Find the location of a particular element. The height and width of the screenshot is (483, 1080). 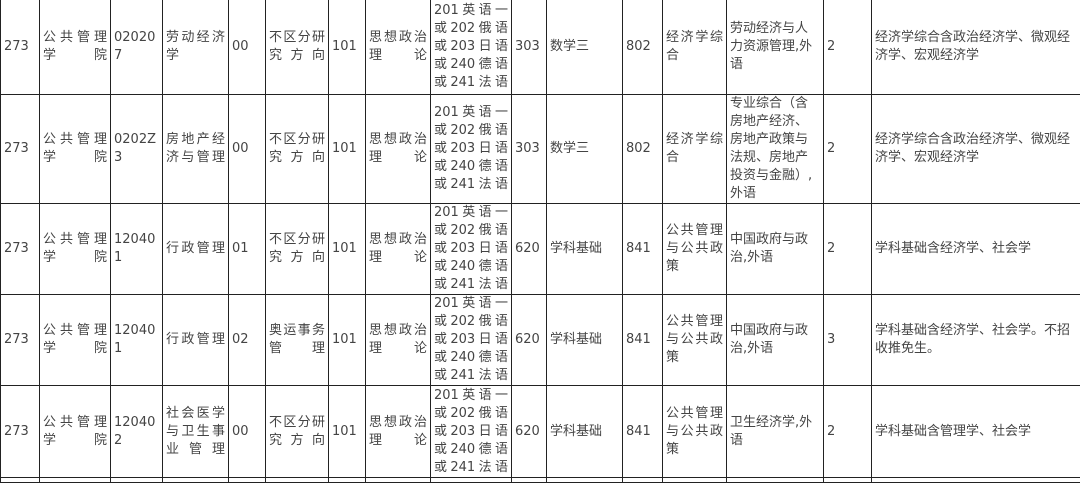

enrollment-count-cell: 3 is located at coordinates (848, 340).